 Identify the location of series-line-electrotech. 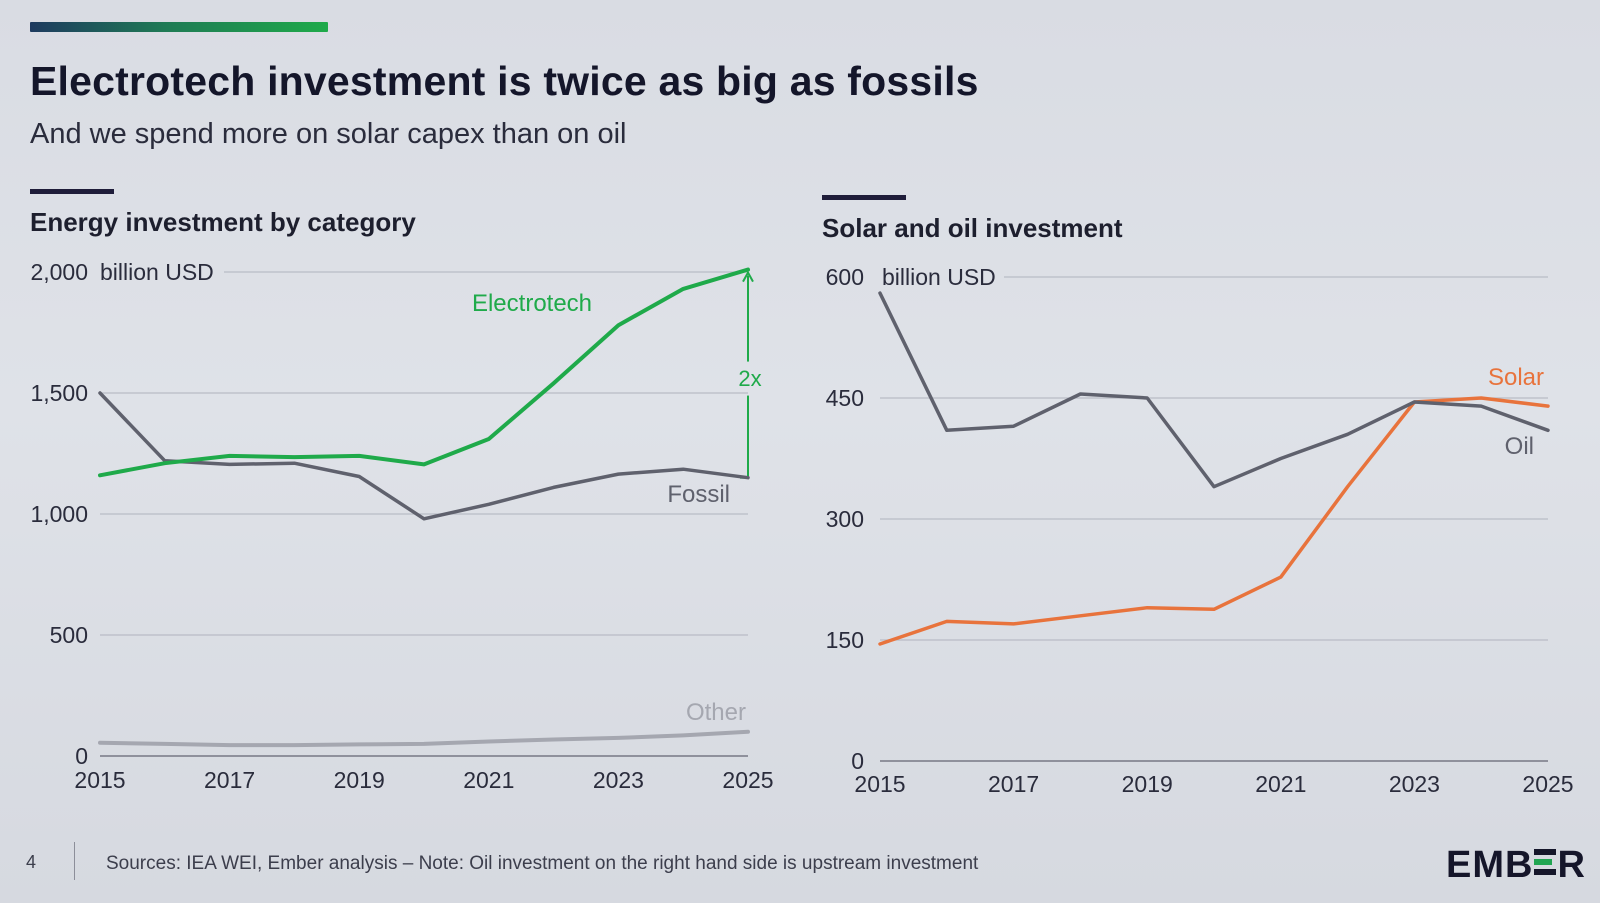
(424, 372).